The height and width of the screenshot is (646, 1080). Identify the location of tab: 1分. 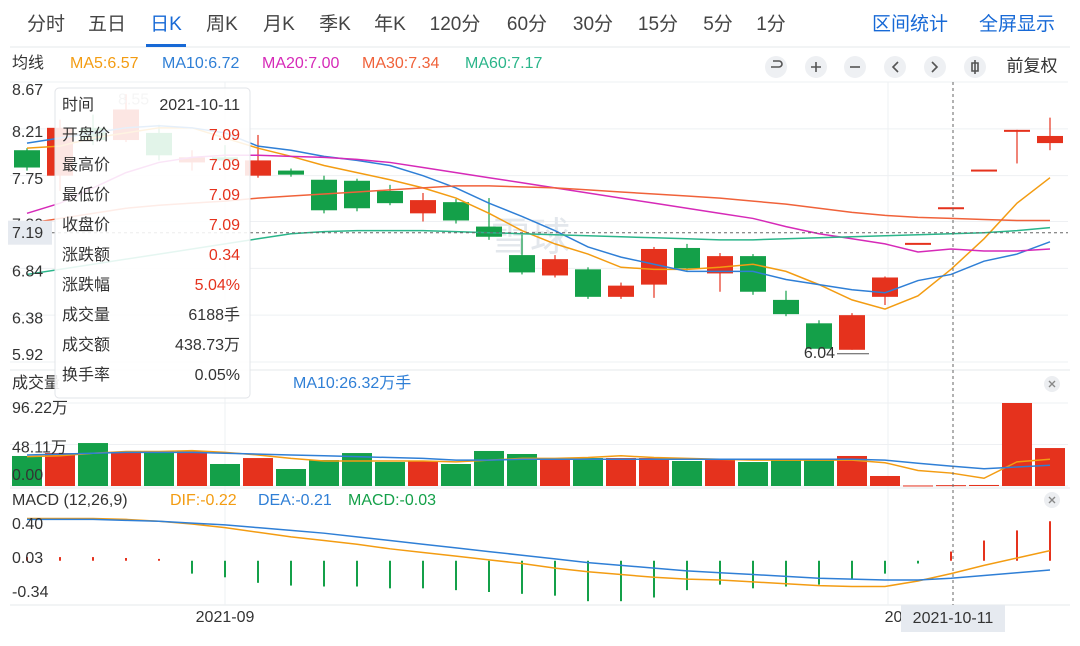
(771, 24).